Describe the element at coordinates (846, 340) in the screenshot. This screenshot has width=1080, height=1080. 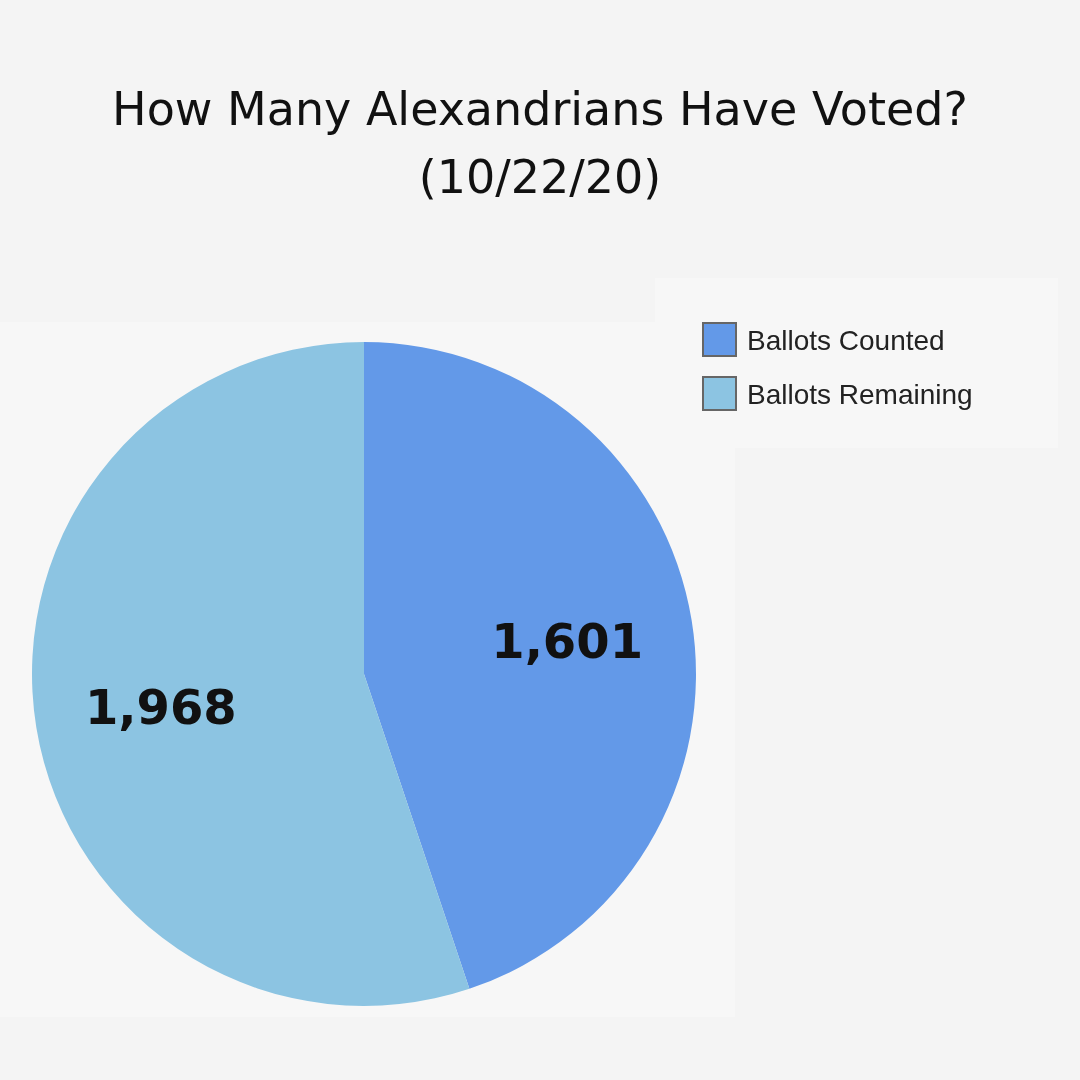
I see `legend-label: Ballots Counted` at that location.